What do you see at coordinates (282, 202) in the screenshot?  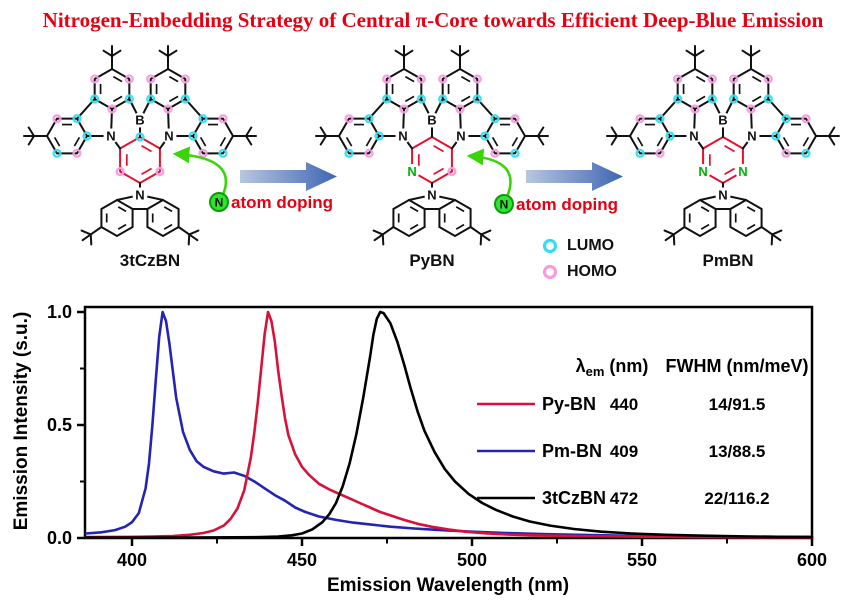 I see `n-atom-doping-label-1: atom doping` at bounding box center [282, 202].